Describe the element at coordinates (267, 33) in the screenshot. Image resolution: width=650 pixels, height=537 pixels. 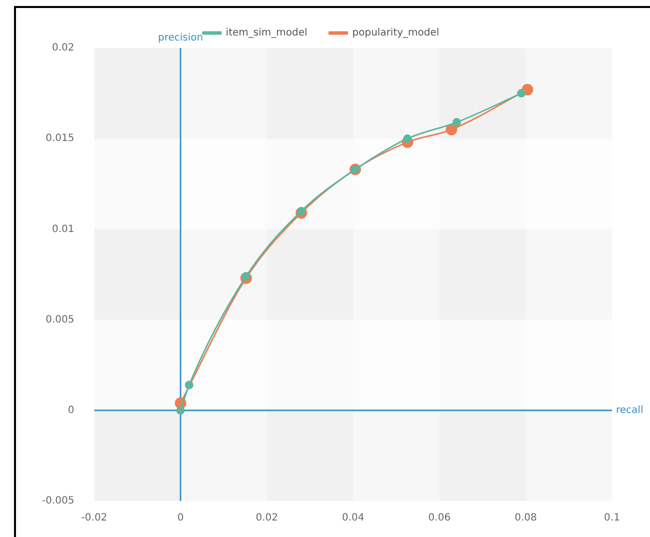
I see `legend-label: item_sim_model` at that location.